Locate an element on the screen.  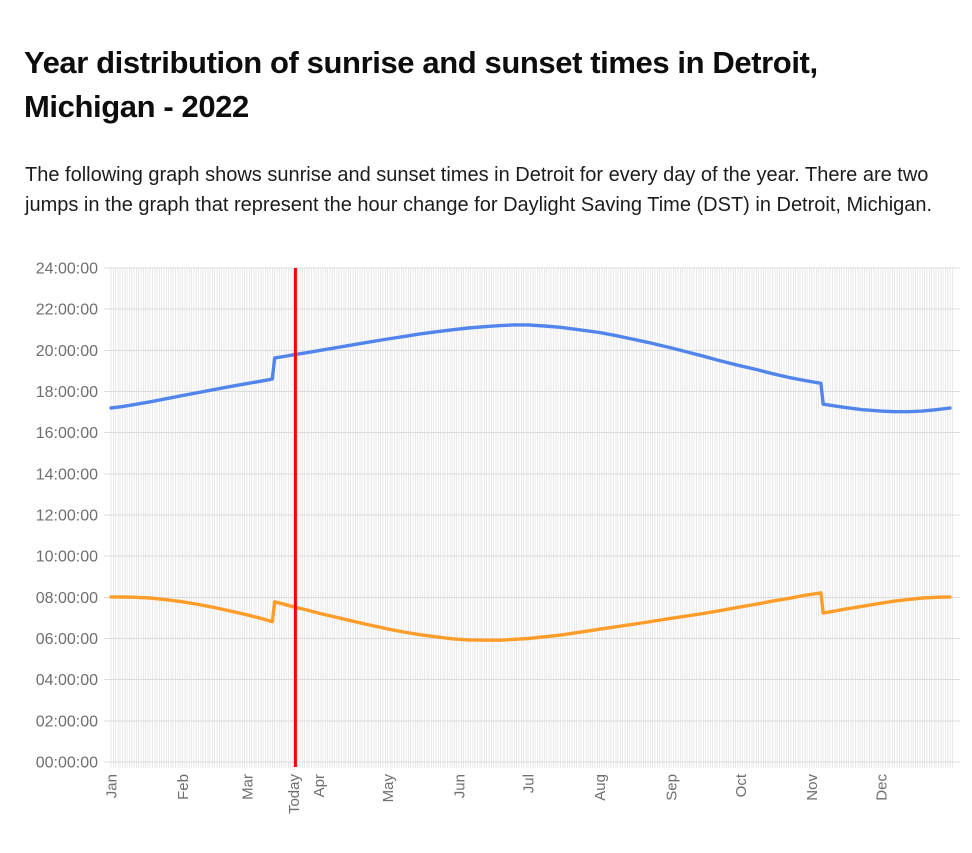
x-tick-label: Oct is located at coordinates (741, 785).